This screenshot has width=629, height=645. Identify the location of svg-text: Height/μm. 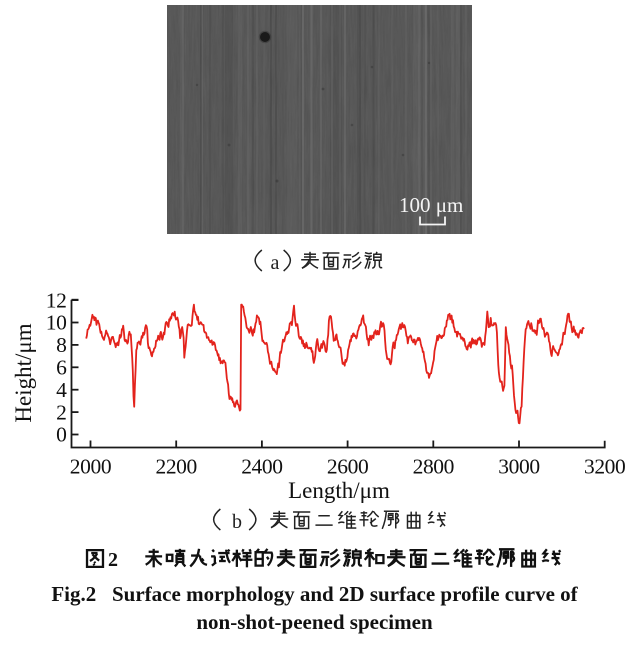
(23, 372).